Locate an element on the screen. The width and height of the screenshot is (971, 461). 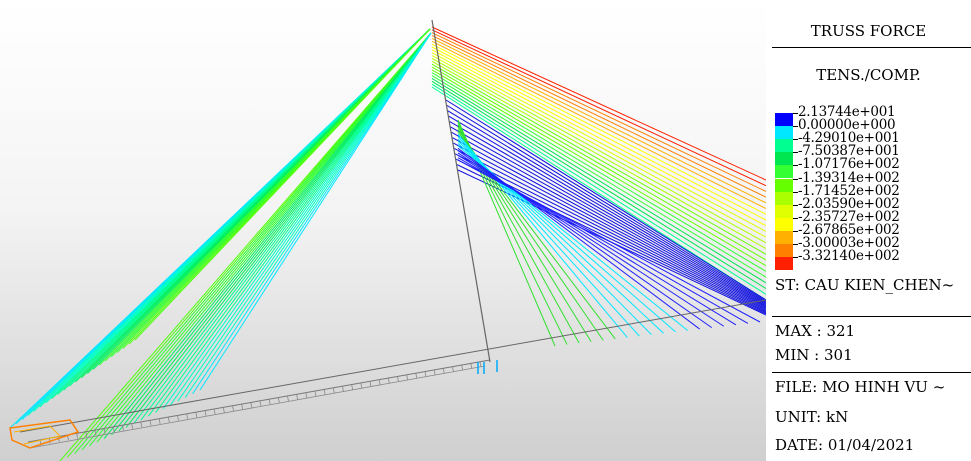
file-label: FILE: MO HINH VU ~ is located at coordinates (860, 387).